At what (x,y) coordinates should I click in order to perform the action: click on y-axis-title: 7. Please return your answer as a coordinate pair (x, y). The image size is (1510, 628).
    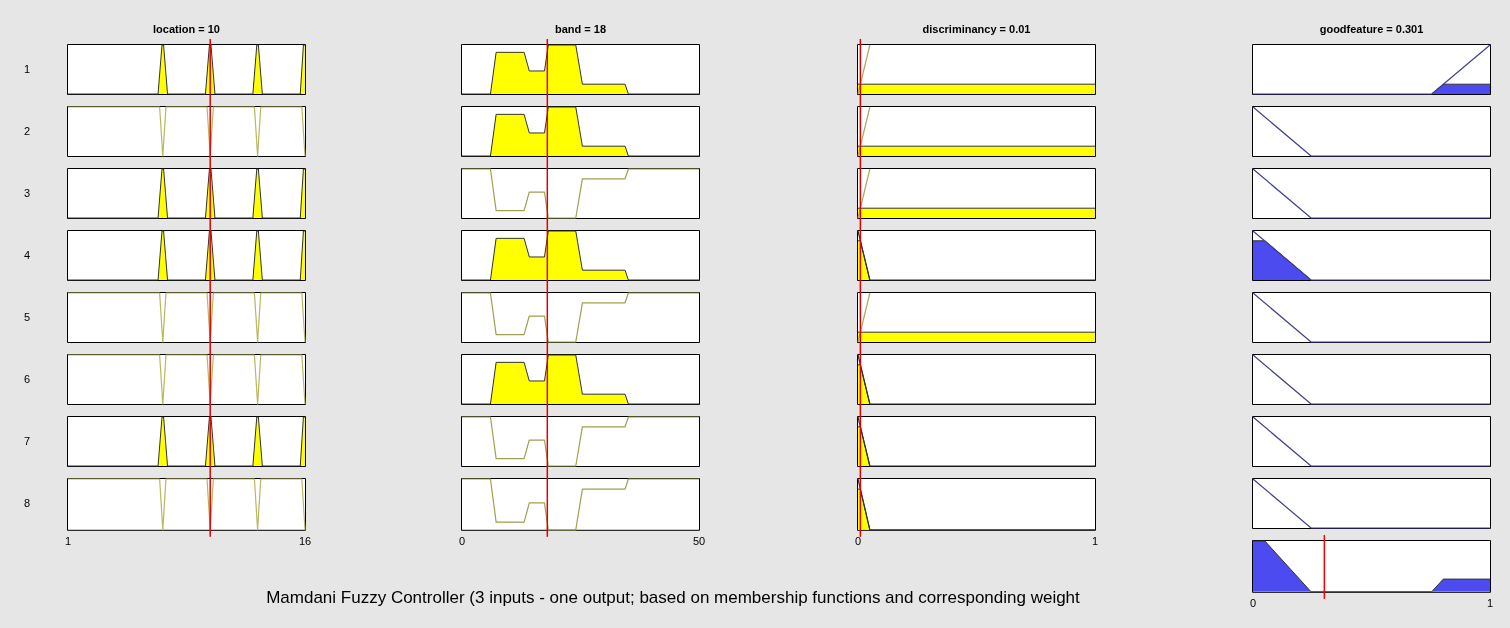
    Looking at the image, I should click on (26, 440).